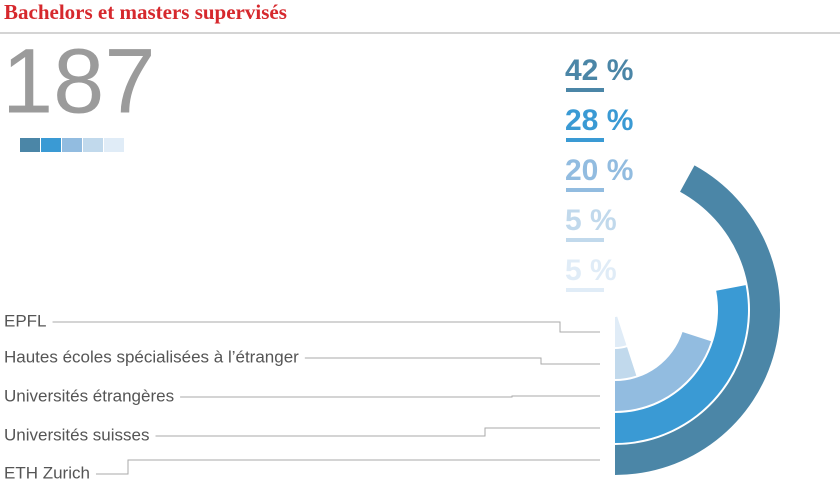 This screenshot has width=840, height=486. What do you see at coordinates (599, 170) in the screenshot?
I see `value-label: 20 %` at bounding box center [599, 170].